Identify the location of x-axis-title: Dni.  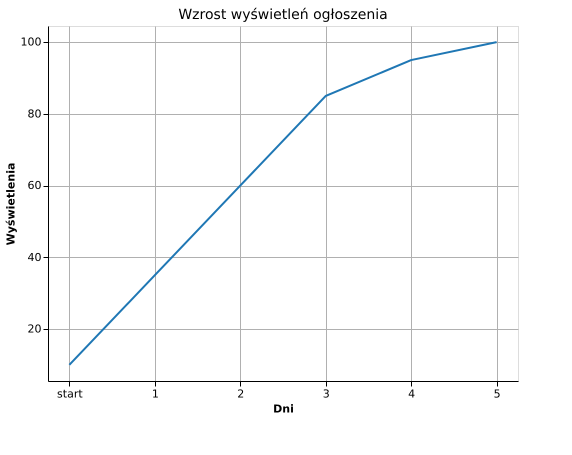
(283, 409).